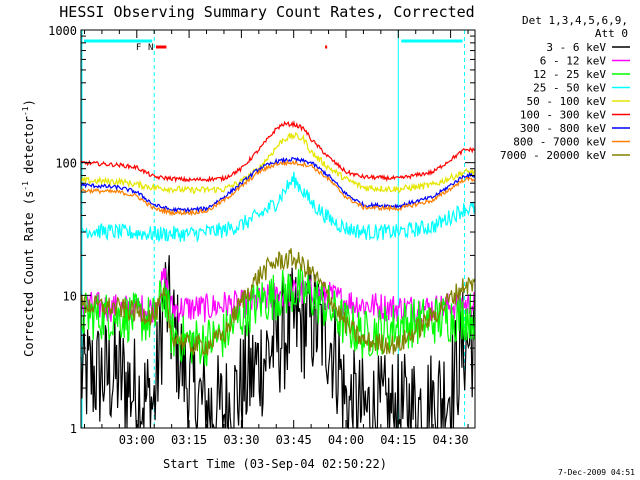 Image resolution: width=640 pixels, height=480 pixels. I want to click on y-tick-label: 100, so click(66, 164).